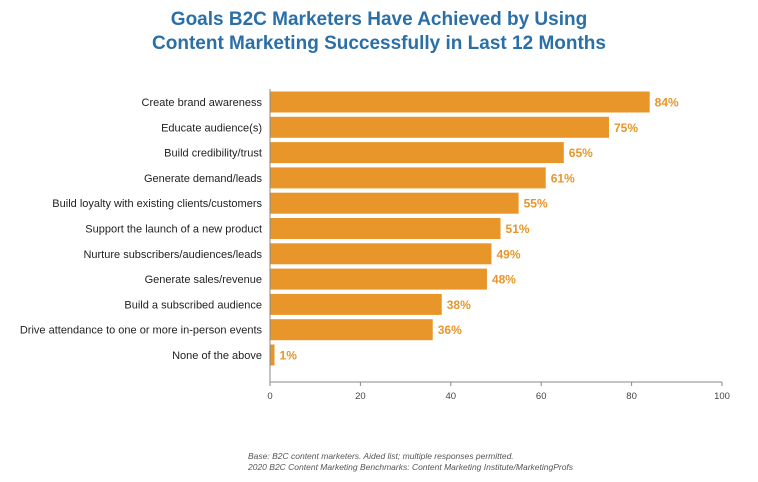  Describe the element at coordinates (202, 103) in the screenshot. I see `category-label-0: Create brand awareness` at that location.